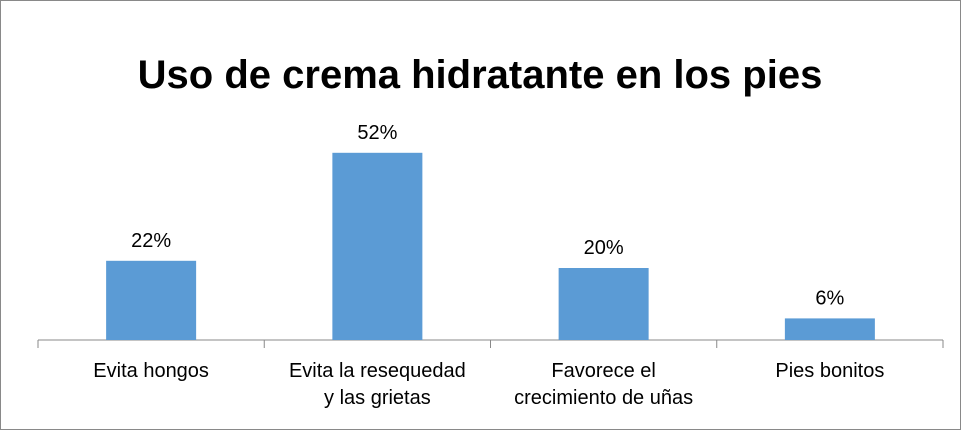 Image resolution: width=961 pixels, height=430 pixels. Describe the element at coordinates (604, 248) in the screenshot. I see `data-label: 20%` at that location.